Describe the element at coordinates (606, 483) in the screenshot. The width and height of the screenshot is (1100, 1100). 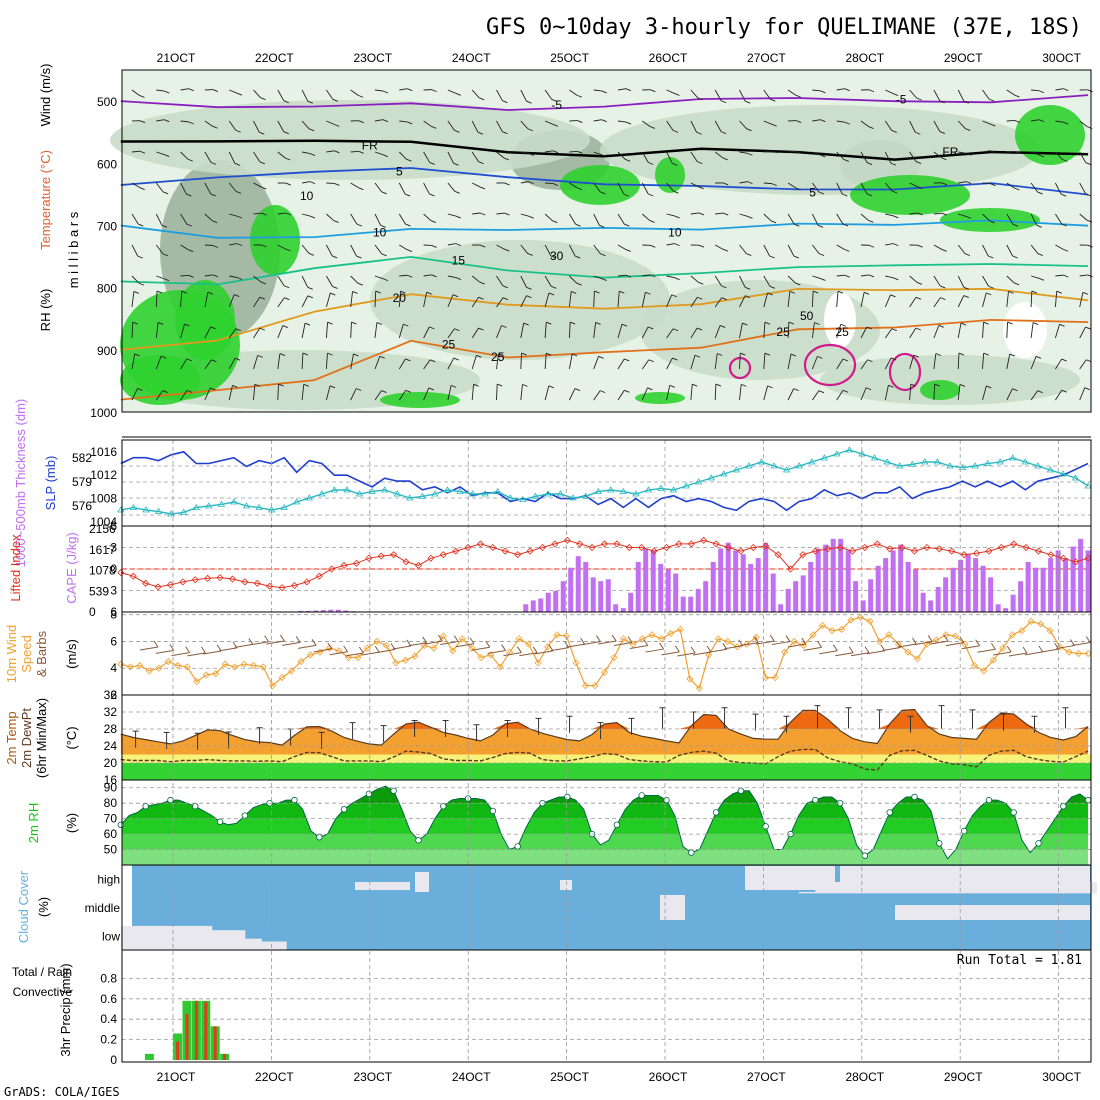
I see `panel-frame-slp` at that location.